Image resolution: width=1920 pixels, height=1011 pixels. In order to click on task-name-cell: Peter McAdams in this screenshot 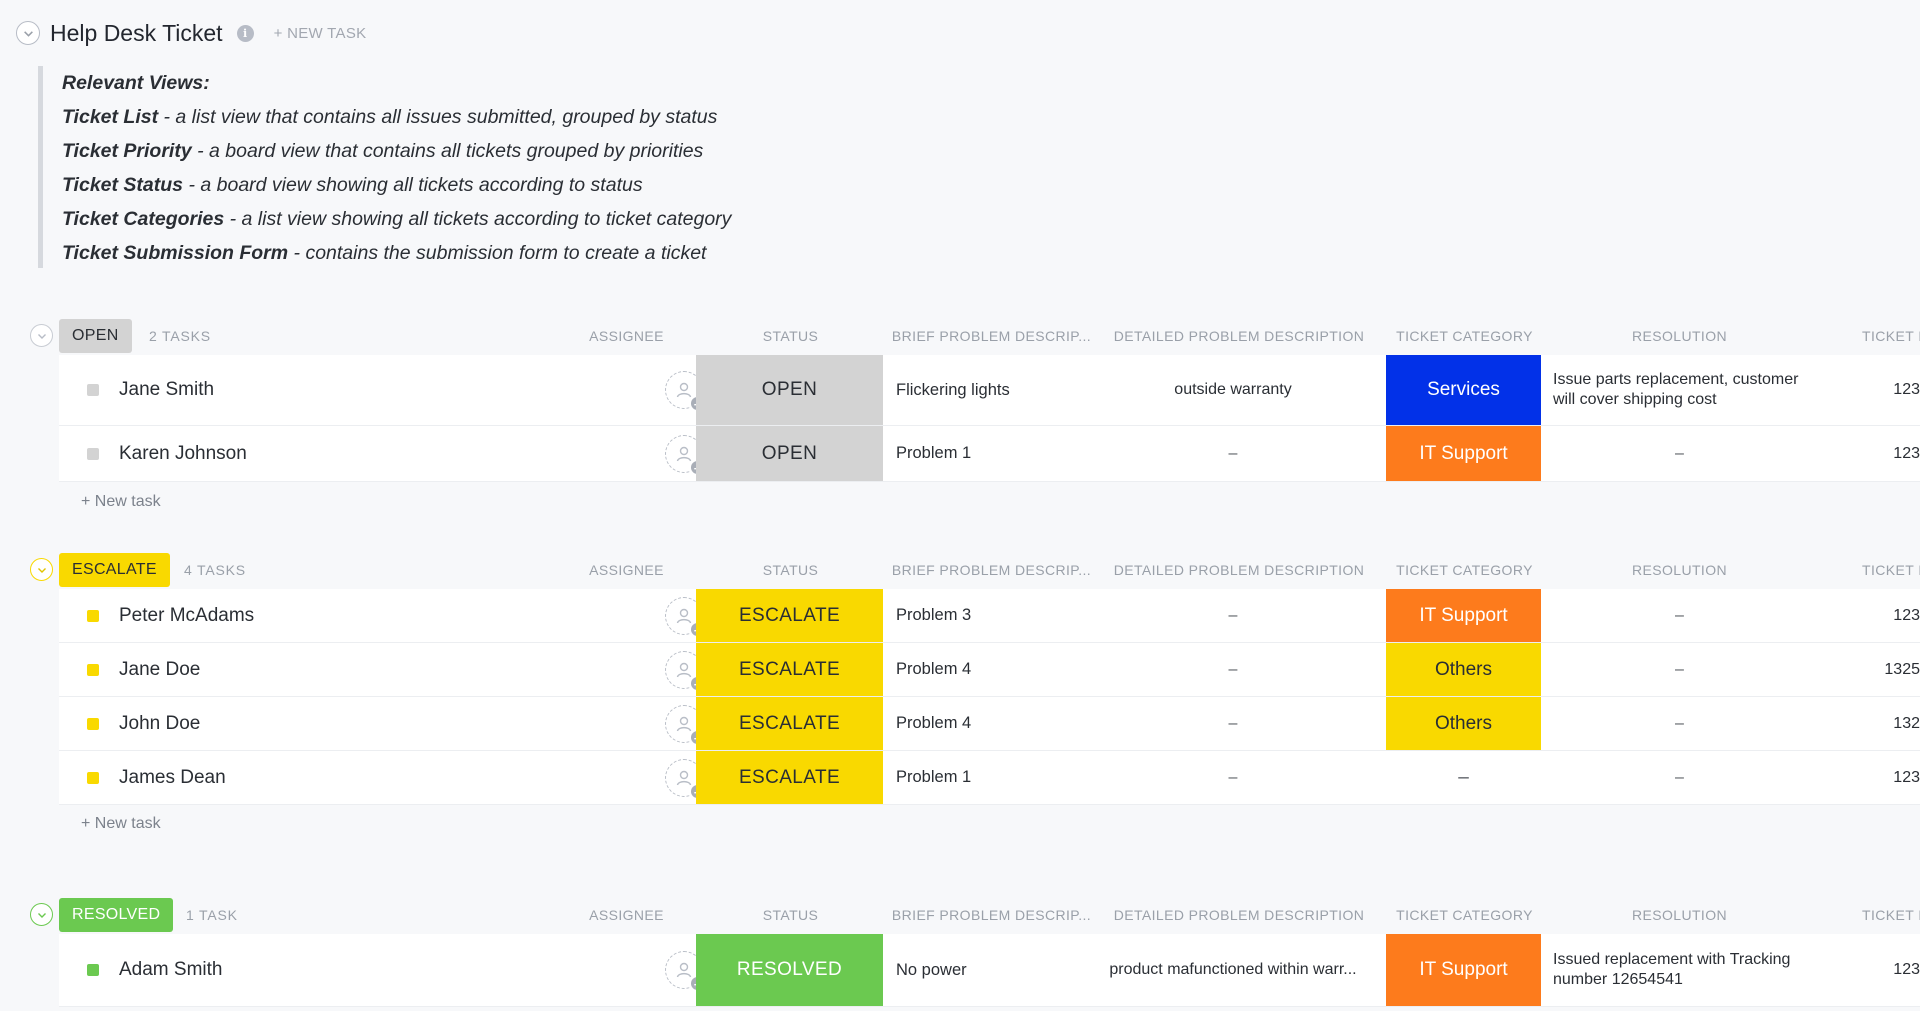, I will do `click(321, 615)`.